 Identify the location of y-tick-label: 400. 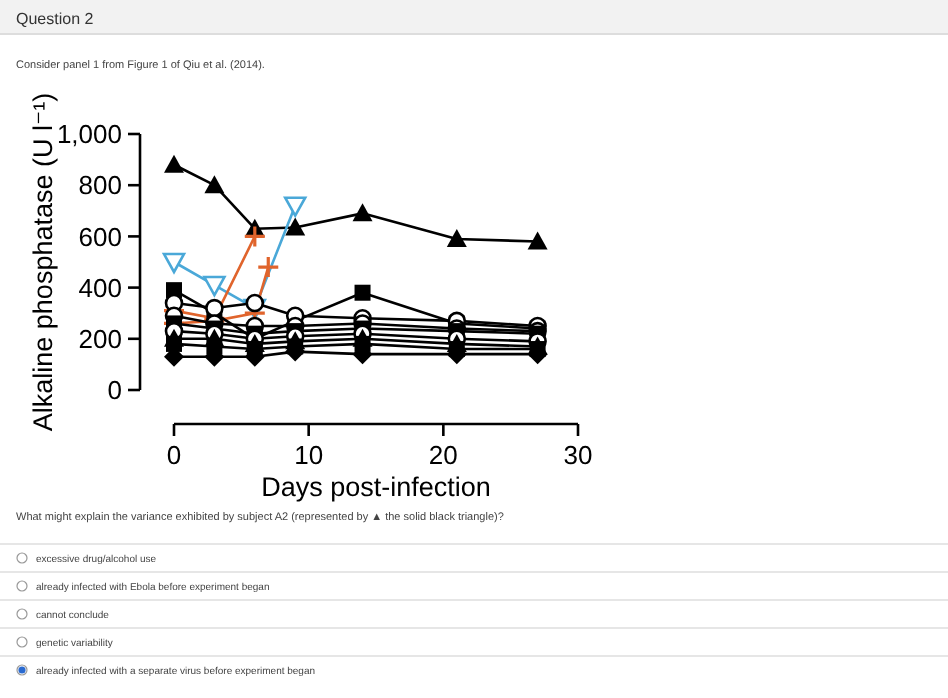
(100, 287).